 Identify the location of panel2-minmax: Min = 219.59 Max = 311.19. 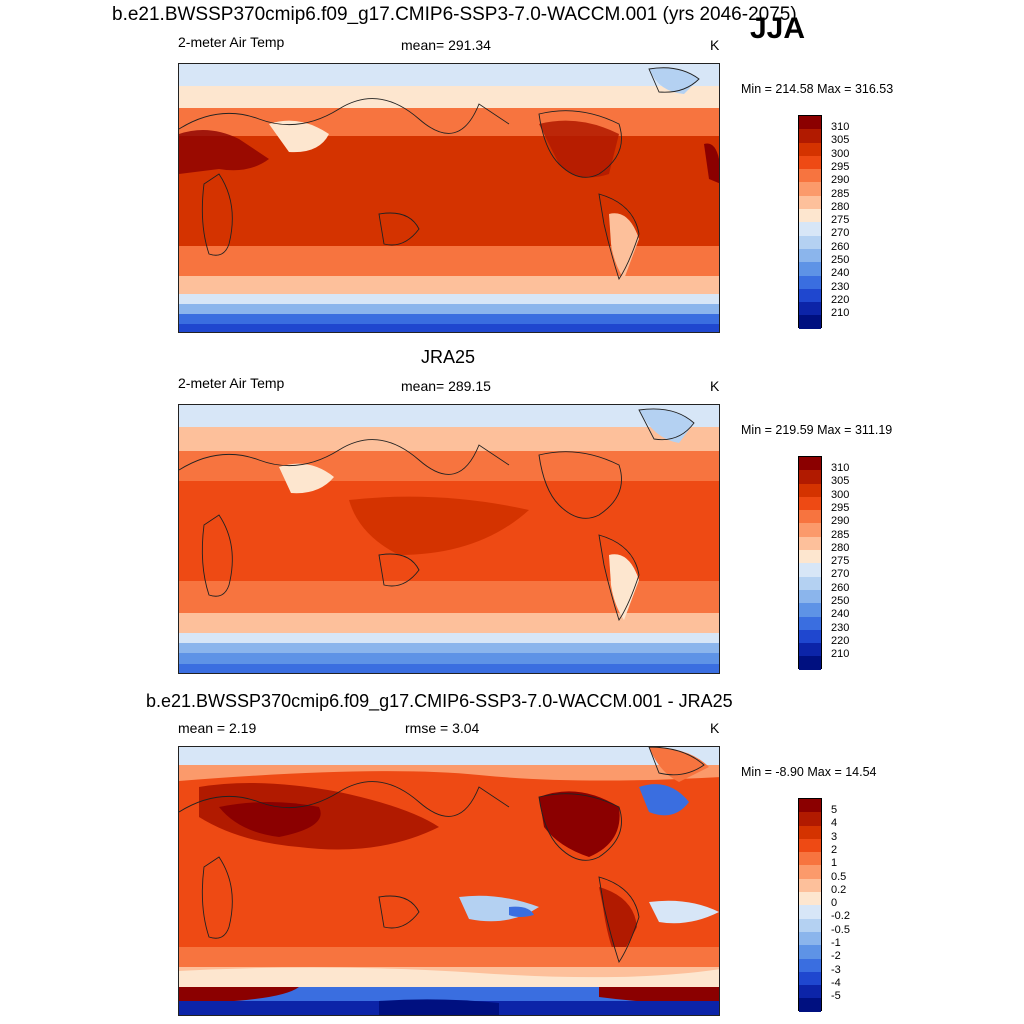
(817, 430).